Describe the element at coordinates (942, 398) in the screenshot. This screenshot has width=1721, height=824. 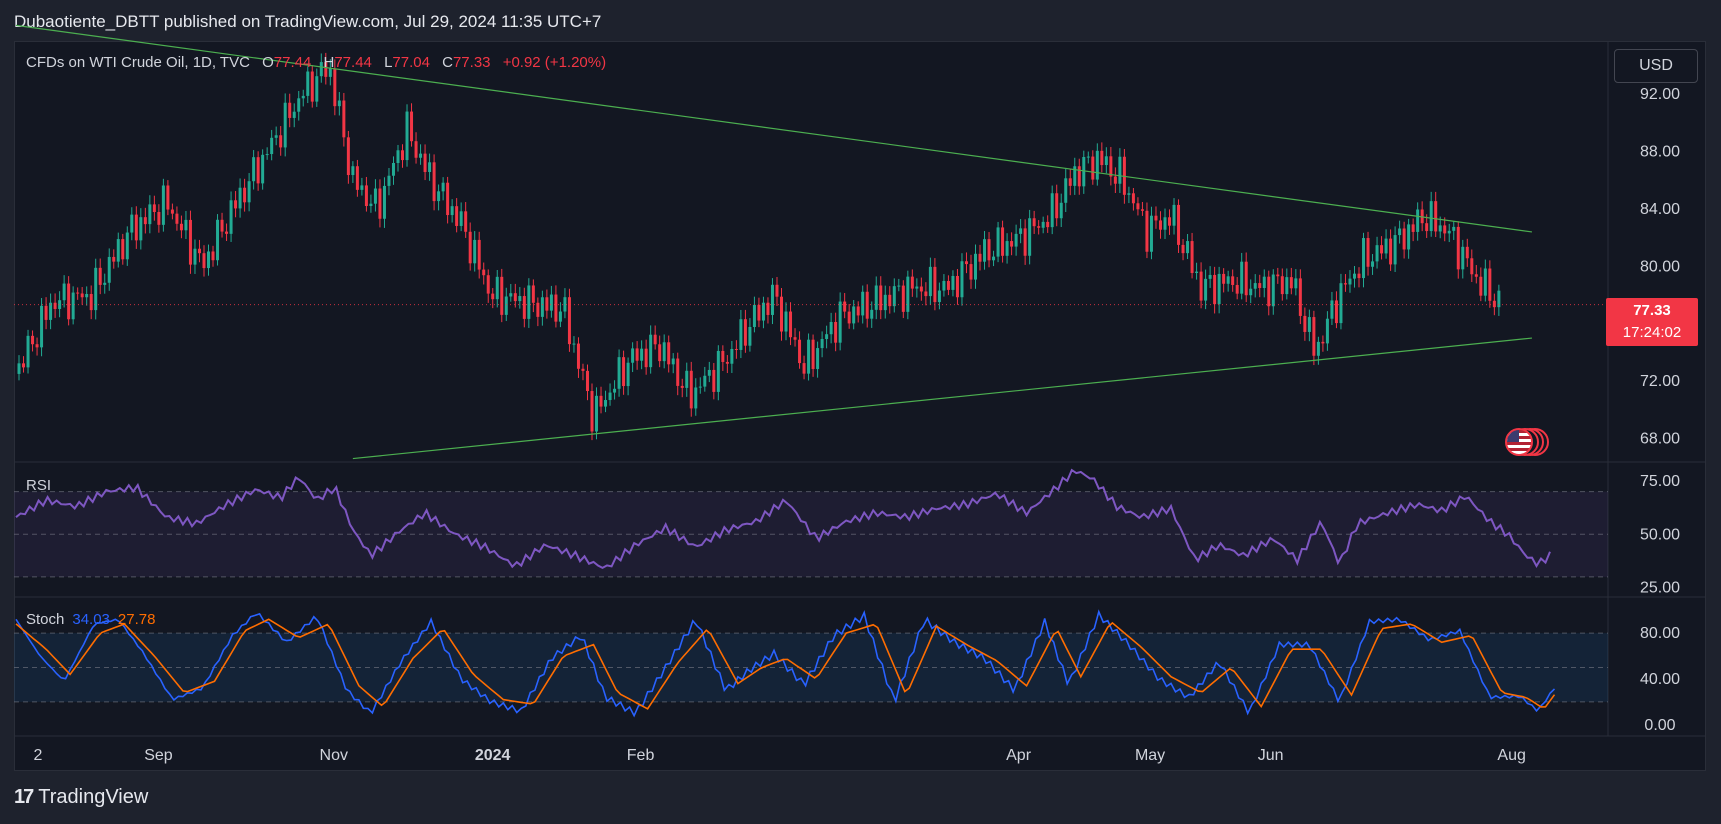
I see `trendline-lower` at that location.